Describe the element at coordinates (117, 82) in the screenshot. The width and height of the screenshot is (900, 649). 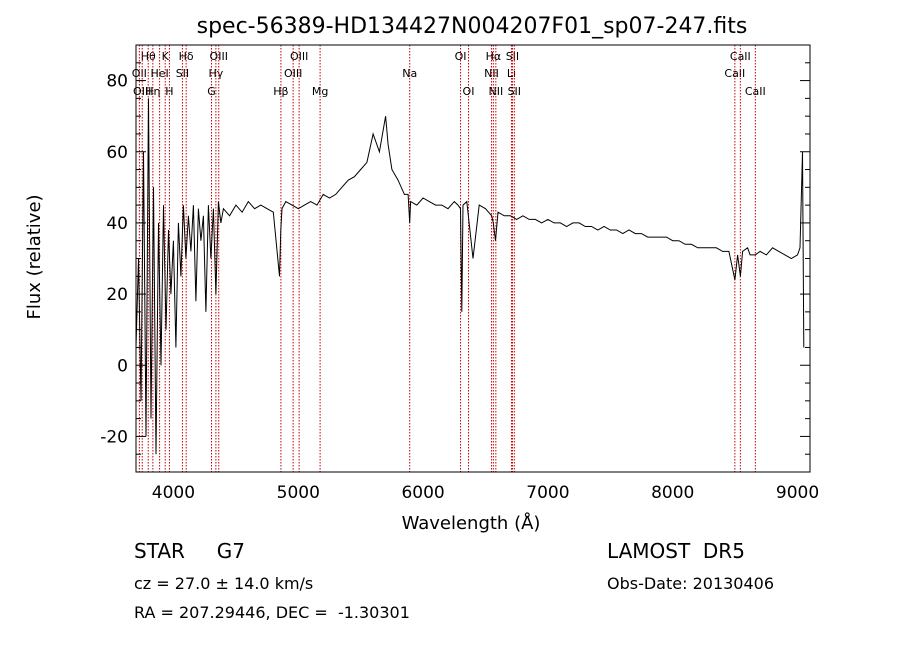
I see `y-tick-label: 80` at that location.